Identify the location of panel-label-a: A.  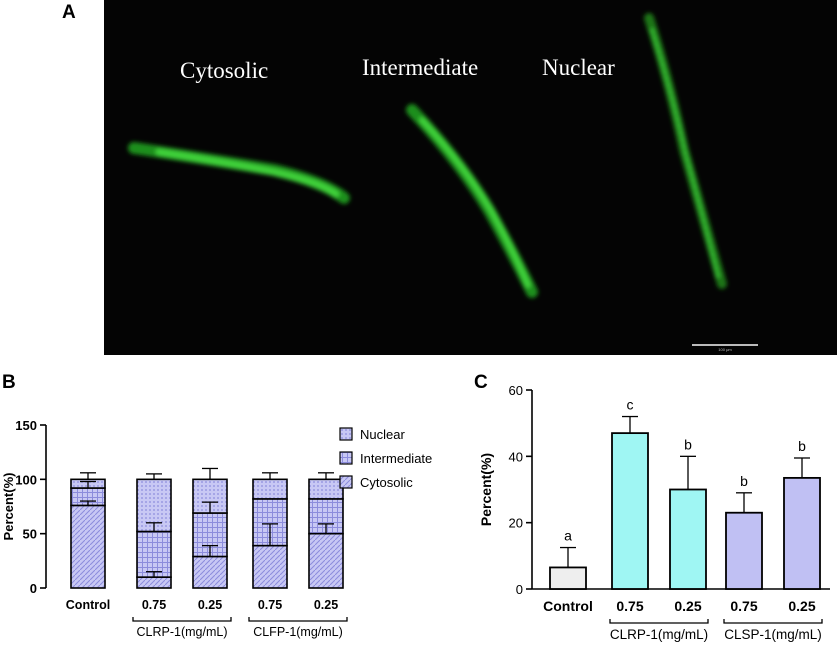
(69, 12).